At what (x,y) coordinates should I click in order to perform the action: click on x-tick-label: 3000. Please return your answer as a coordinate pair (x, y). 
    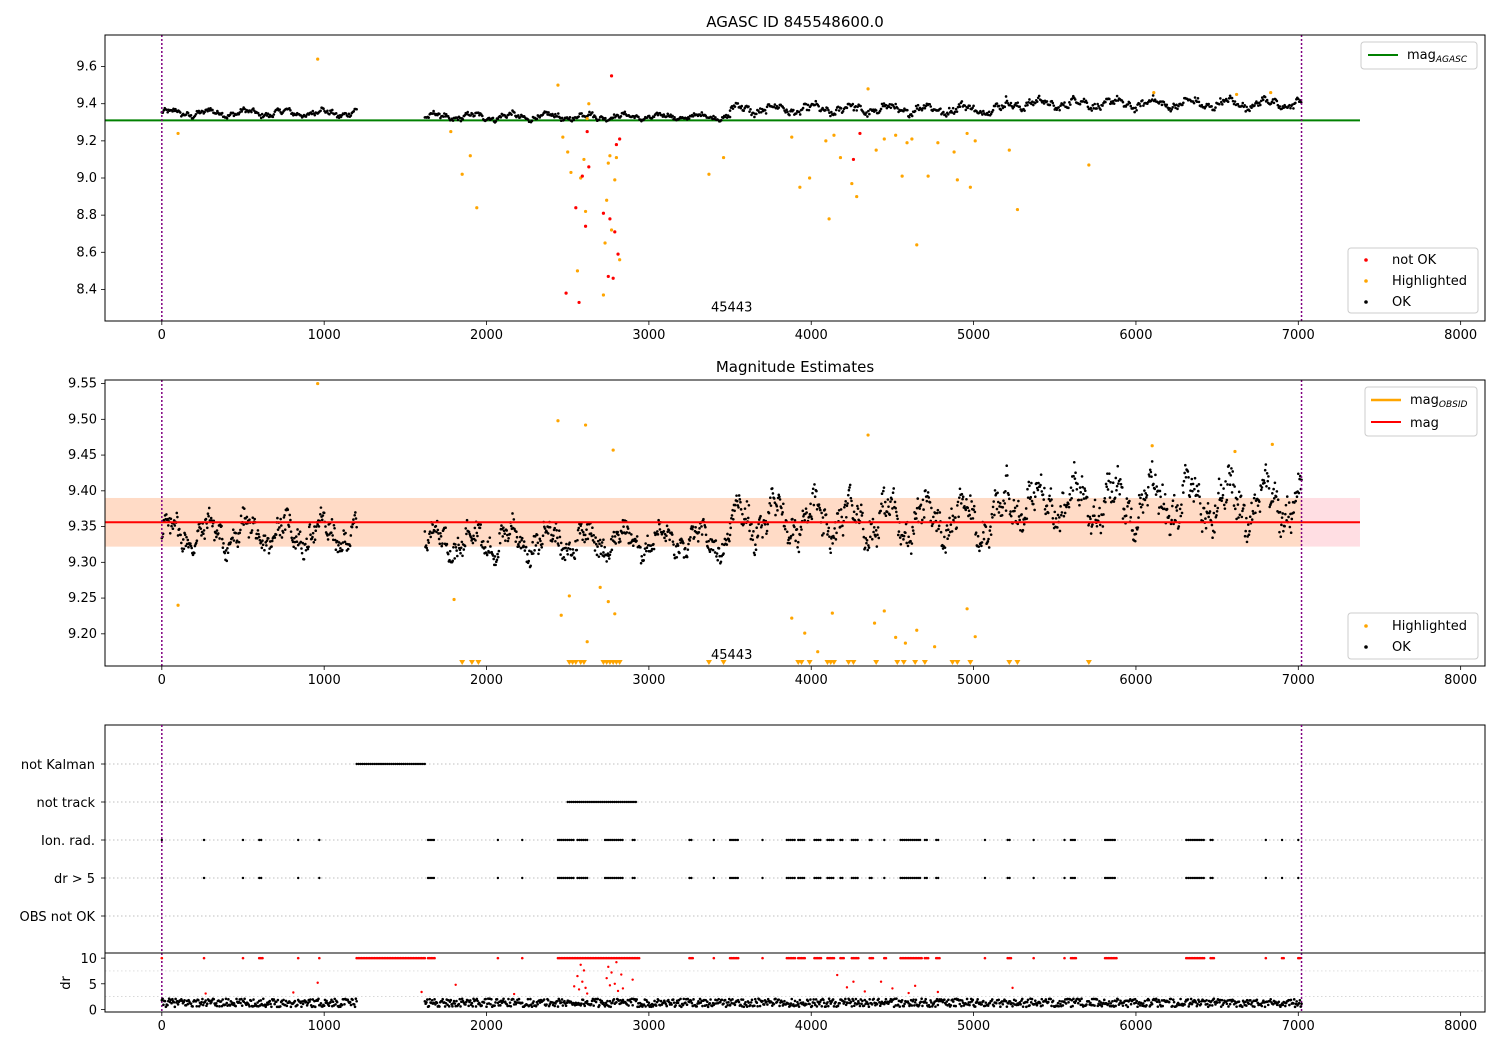
    Looking at the image, I should click on (648, 680).